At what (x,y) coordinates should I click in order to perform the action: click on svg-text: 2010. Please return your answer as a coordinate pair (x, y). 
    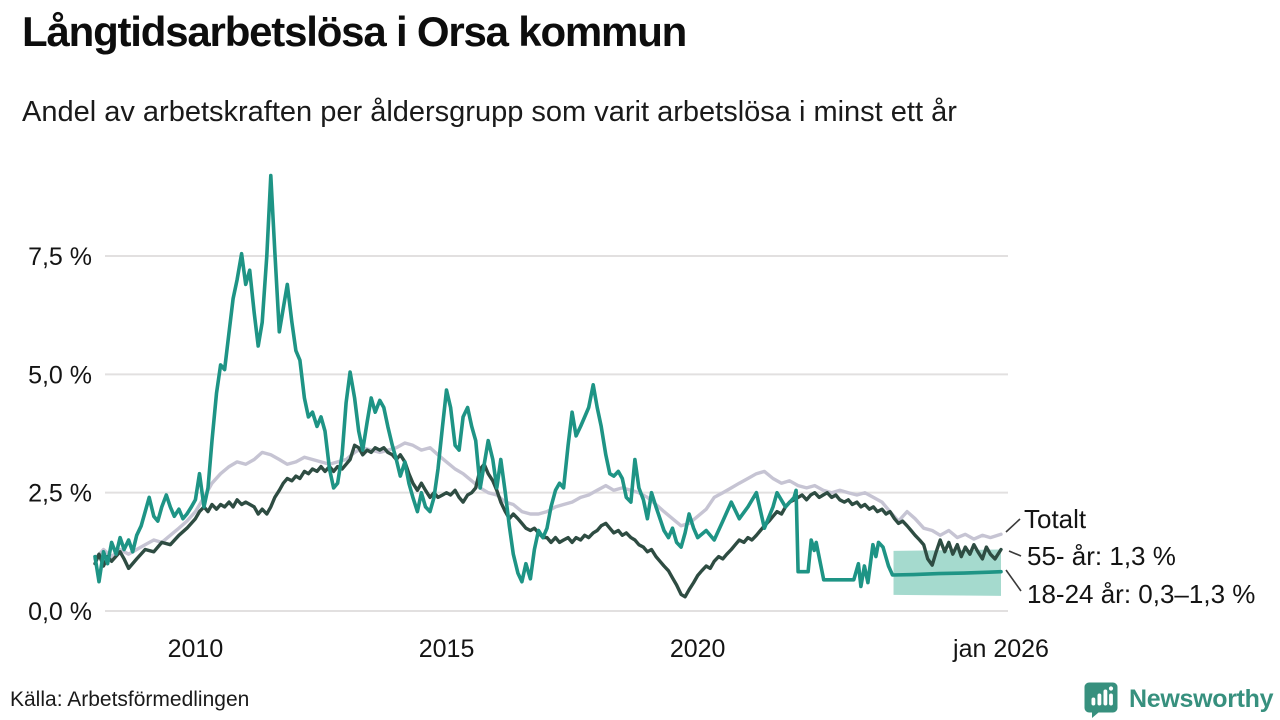
    Looking at the image, I should click on (196, 649).